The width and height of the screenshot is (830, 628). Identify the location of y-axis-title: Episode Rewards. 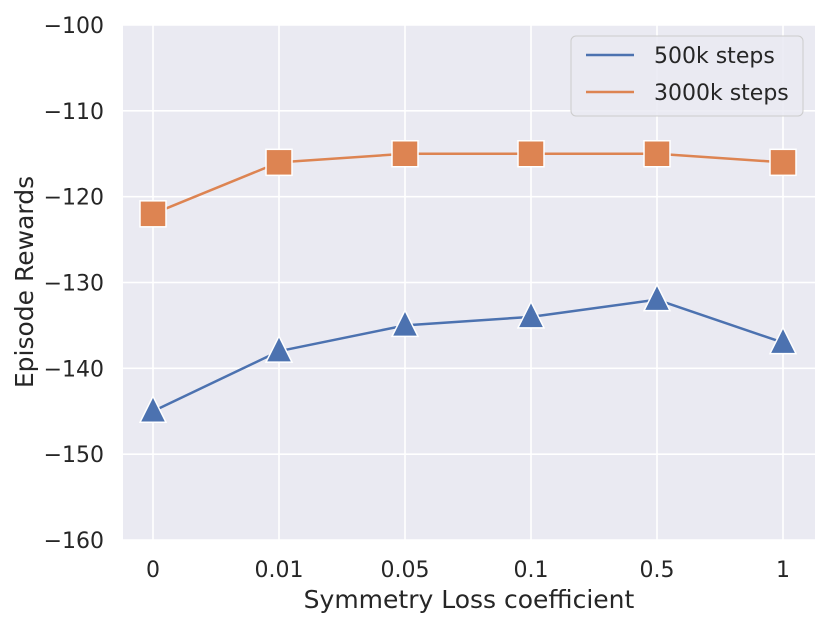
(24, 282).